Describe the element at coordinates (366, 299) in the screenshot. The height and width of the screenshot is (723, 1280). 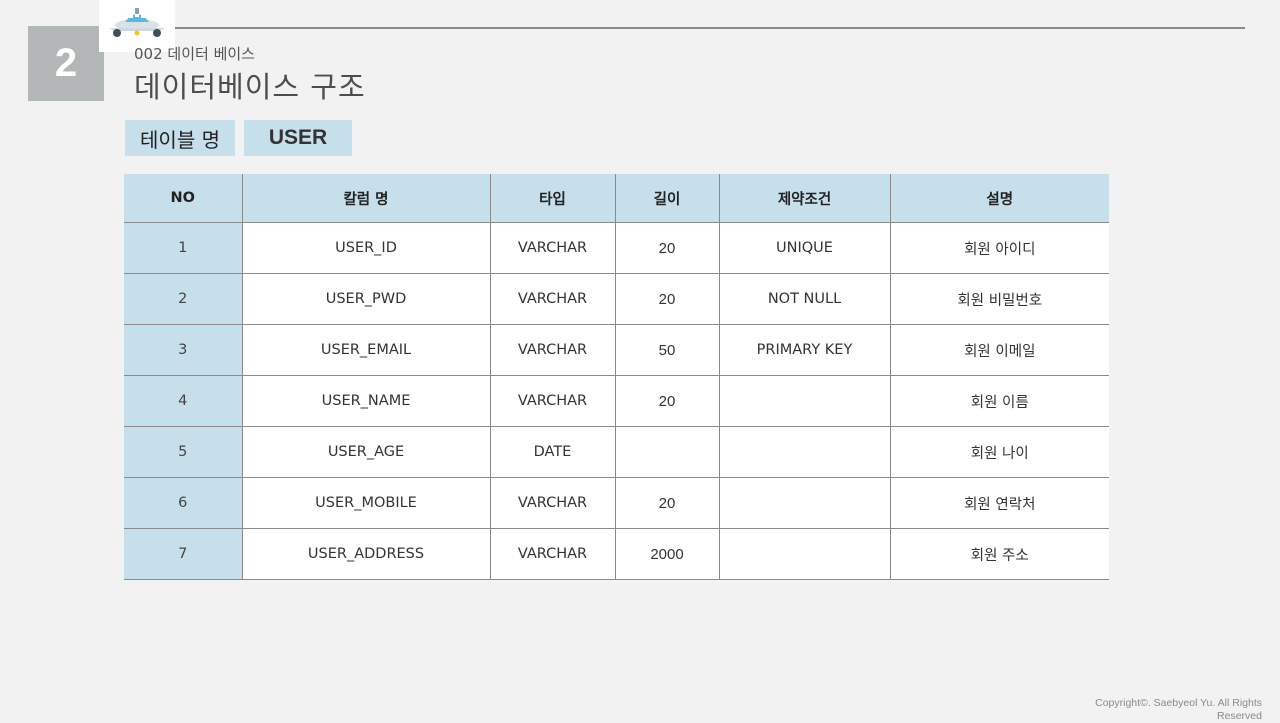
I see `cell-column-name: USER_PWD` at that location.